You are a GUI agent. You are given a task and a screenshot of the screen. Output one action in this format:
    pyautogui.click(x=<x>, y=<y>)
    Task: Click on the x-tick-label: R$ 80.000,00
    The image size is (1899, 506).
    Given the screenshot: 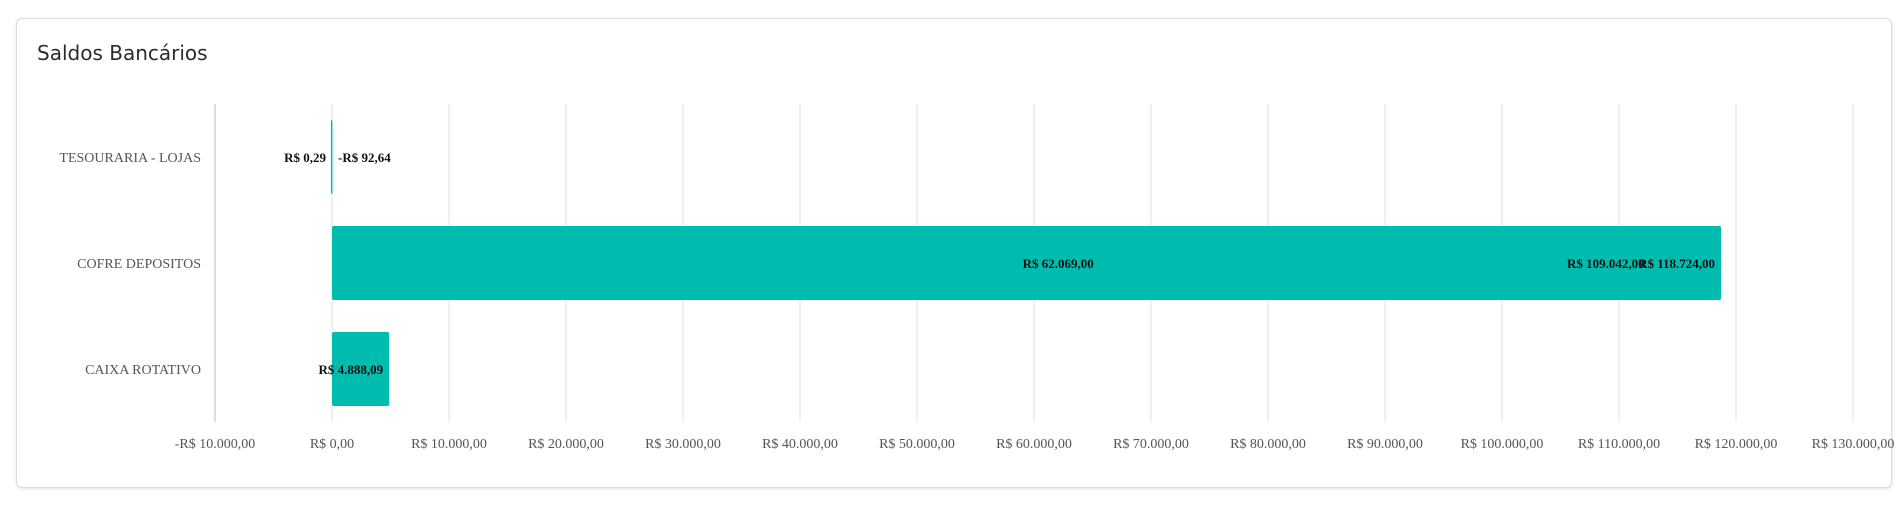 What is the action you would take?
    pyautogui.click(x=1268, y=444)
    